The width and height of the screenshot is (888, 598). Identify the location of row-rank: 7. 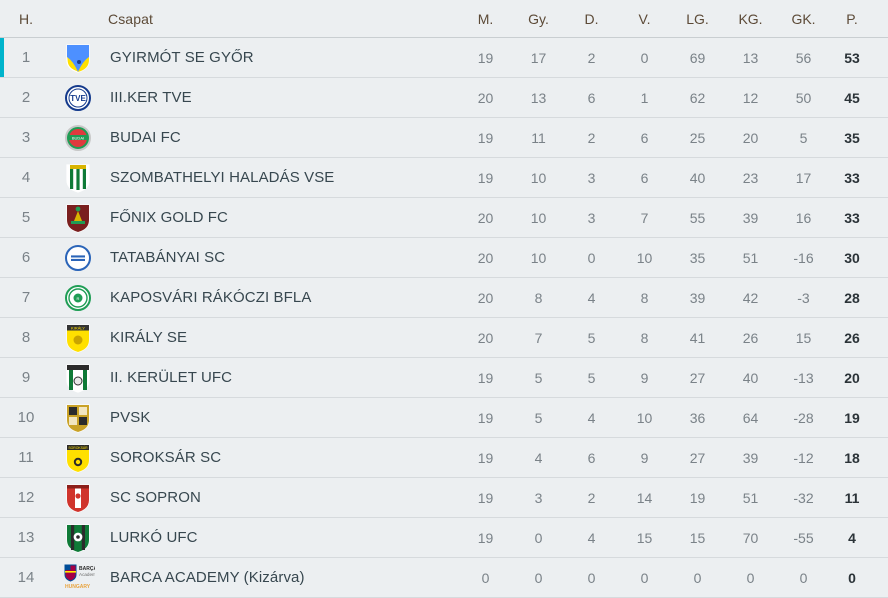
(26, 297).